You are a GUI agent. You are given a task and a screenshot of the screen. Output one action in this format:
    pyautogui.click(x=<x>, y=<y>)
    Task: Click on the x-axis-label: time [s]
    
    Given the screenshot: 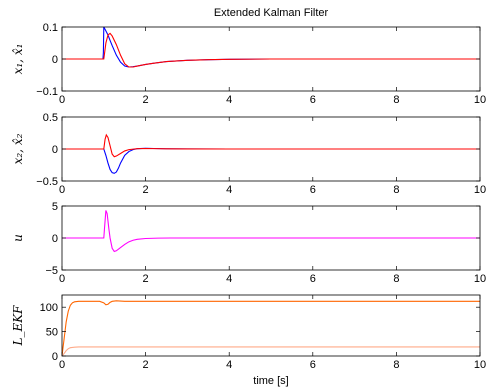 What is the action you would take?
    pyautogui.click(x=270, y=381)
    